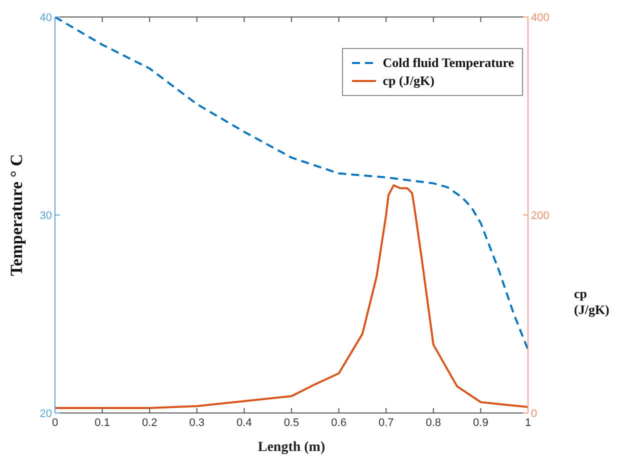  What do you see at coordinates (102, 422) in the screenshot?
I see `x-tick-label: 0.1` at bounding box center [102, 422].